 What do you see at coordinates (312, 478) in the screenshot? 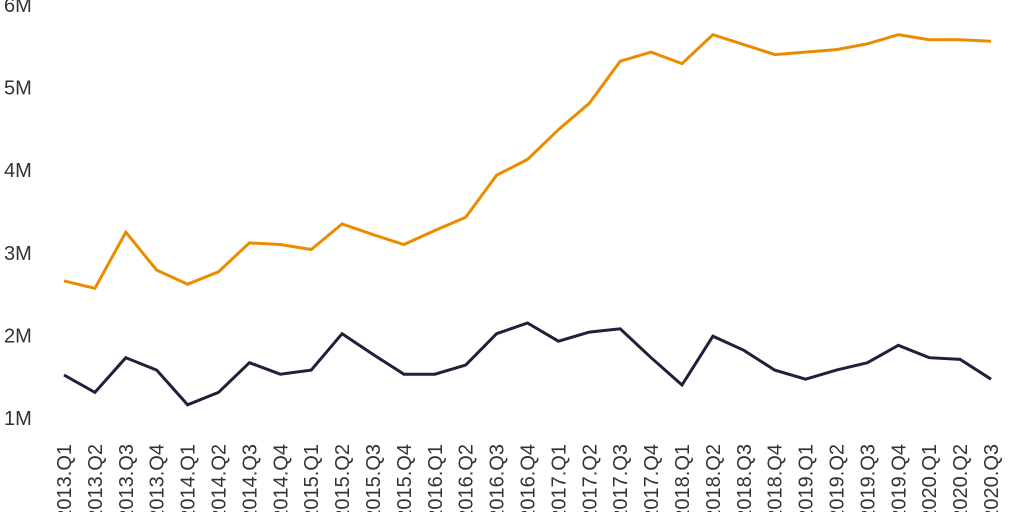
I see `x-tick-label: 2015.Q1` at bounding box center [312, 478].